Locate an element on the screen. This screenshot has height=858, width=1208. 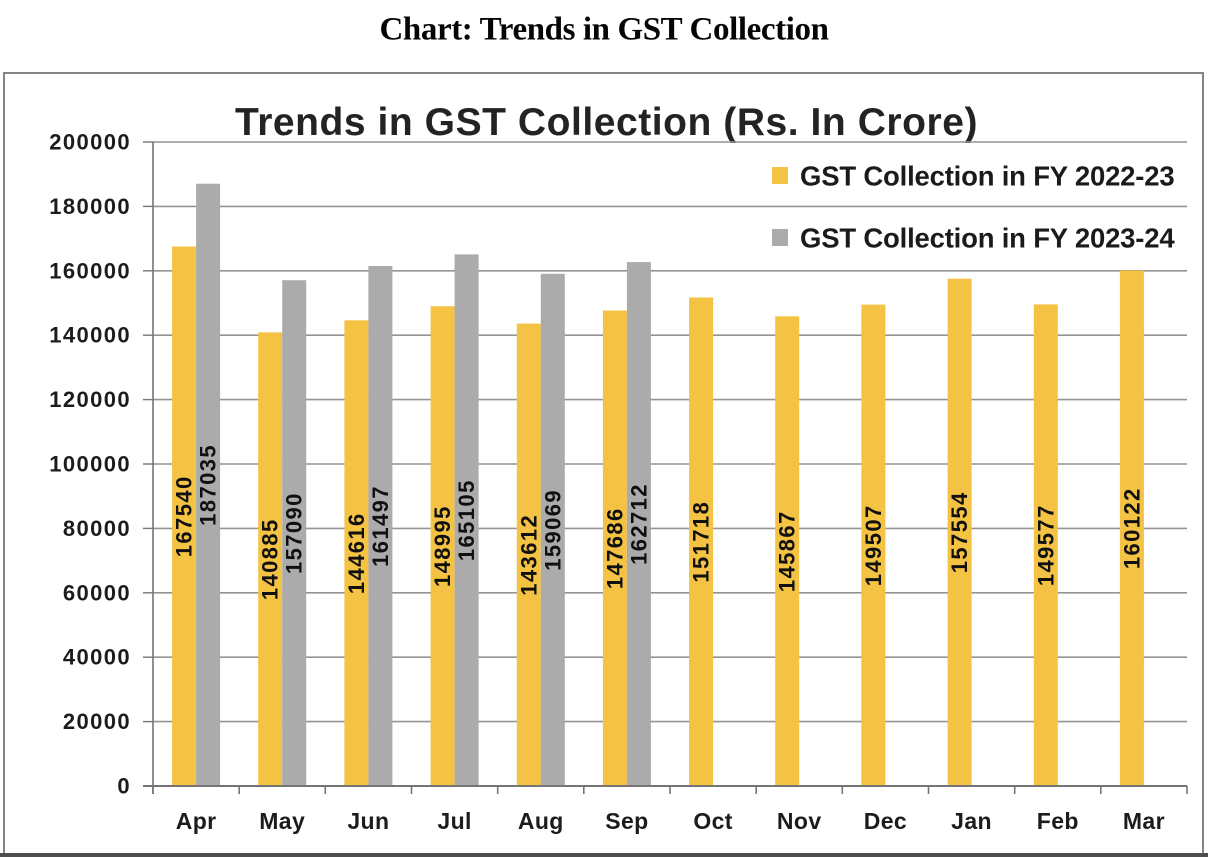
svg-text:Trends in GST Collection (Rs.: Trends in GST Collection (Rs. In Crore) is located at coordinates (606, 122).